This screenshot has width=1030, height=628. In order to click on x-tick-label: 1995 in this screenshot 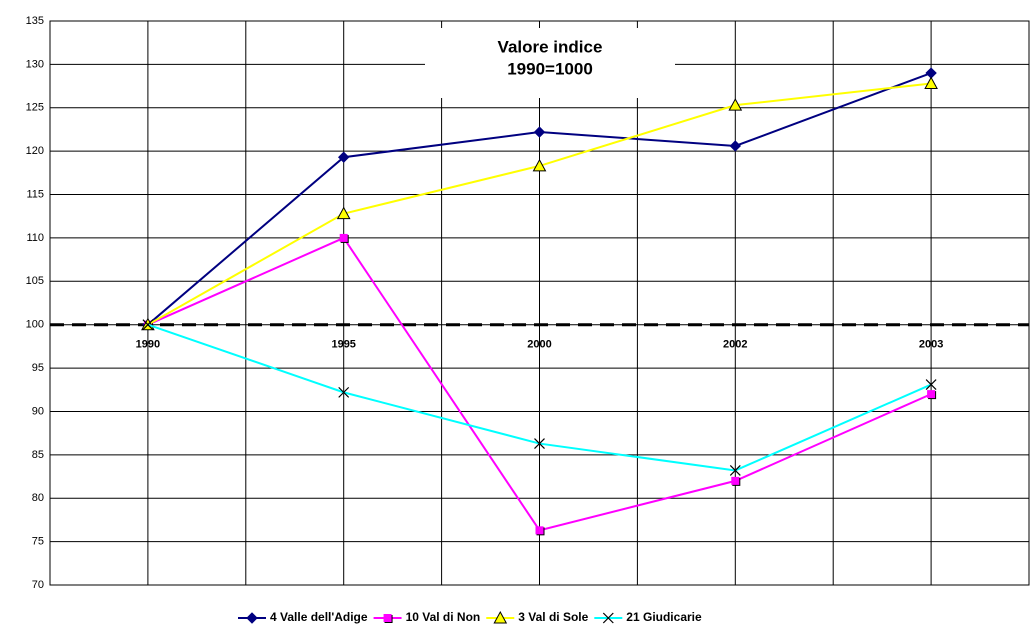, I will do `click(343, 345)`.